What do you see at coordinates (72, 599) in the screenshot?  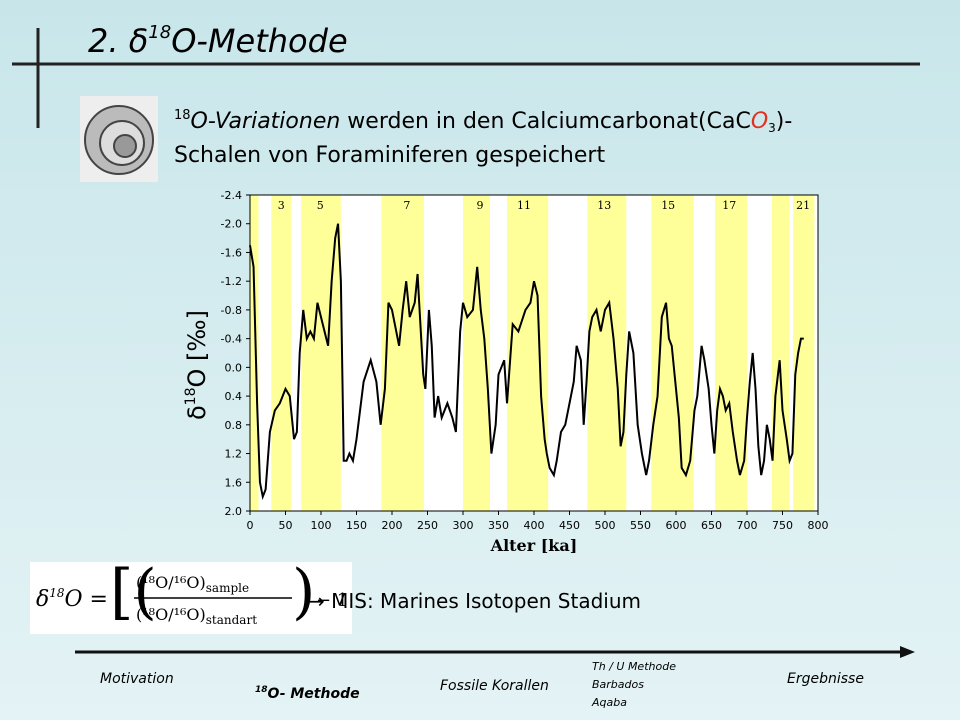 I see `formula-lhs: δ18O =` at bounding box center [72, 599].